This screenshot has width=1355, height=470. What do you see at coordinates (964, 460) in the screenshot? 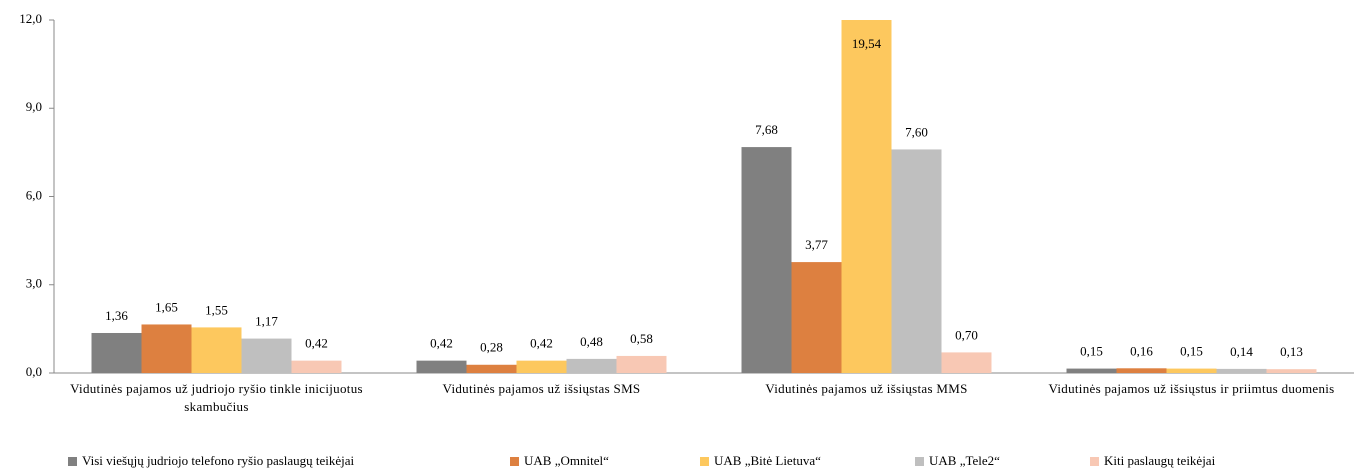
I see `legend-label: UAB „Tele2“` at bounding box center [964, 460].